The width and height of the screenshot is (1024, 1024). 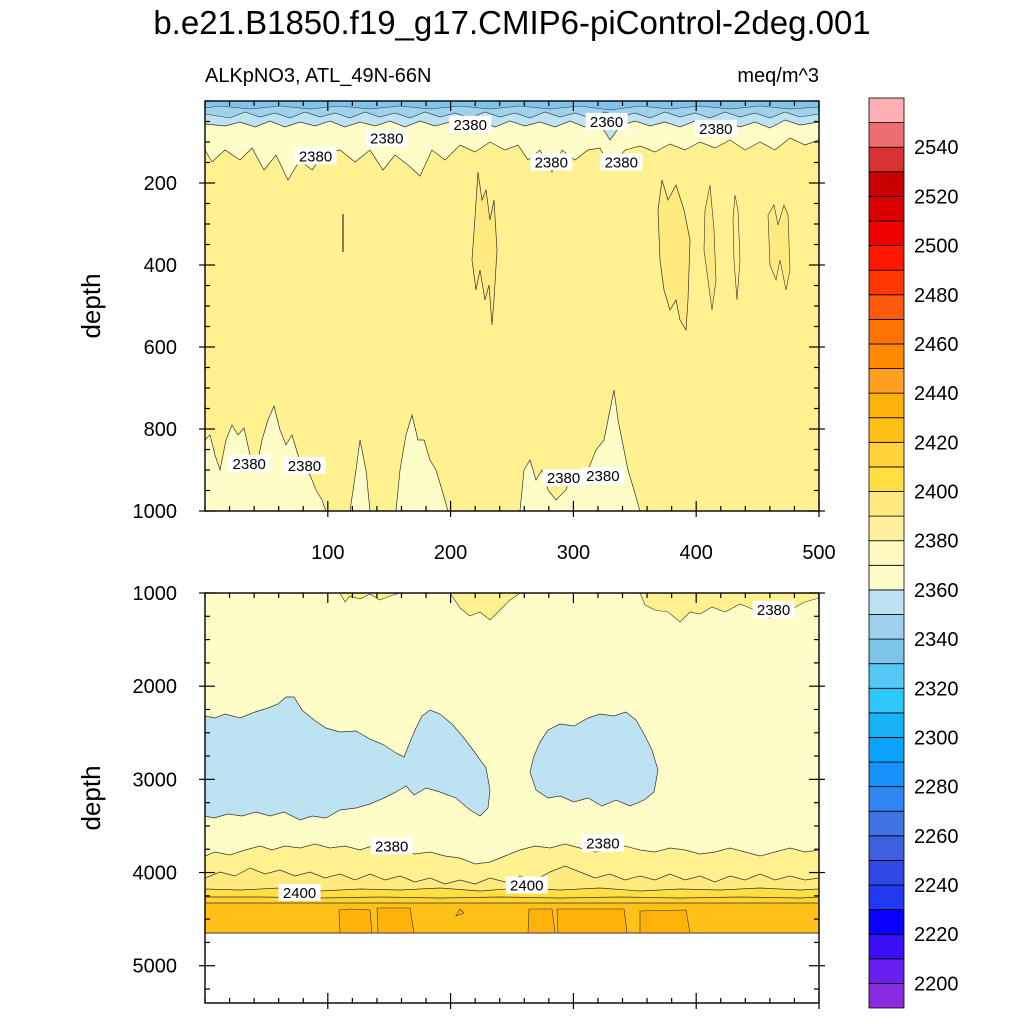 What do you see at coordinates (936, 493) in the screenshot?
I see `colorbar-tick-label: 2400` at bounding box center [936, 493].